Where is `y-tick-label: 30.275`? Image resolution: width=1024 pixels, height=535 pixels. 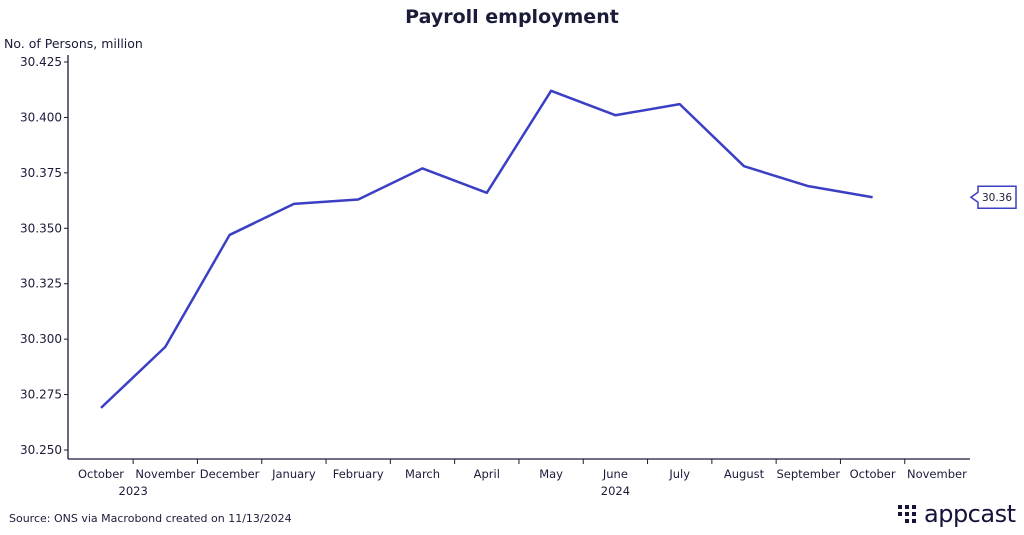
y-tick-label: 30.275 is located at coordinates (41, 395).